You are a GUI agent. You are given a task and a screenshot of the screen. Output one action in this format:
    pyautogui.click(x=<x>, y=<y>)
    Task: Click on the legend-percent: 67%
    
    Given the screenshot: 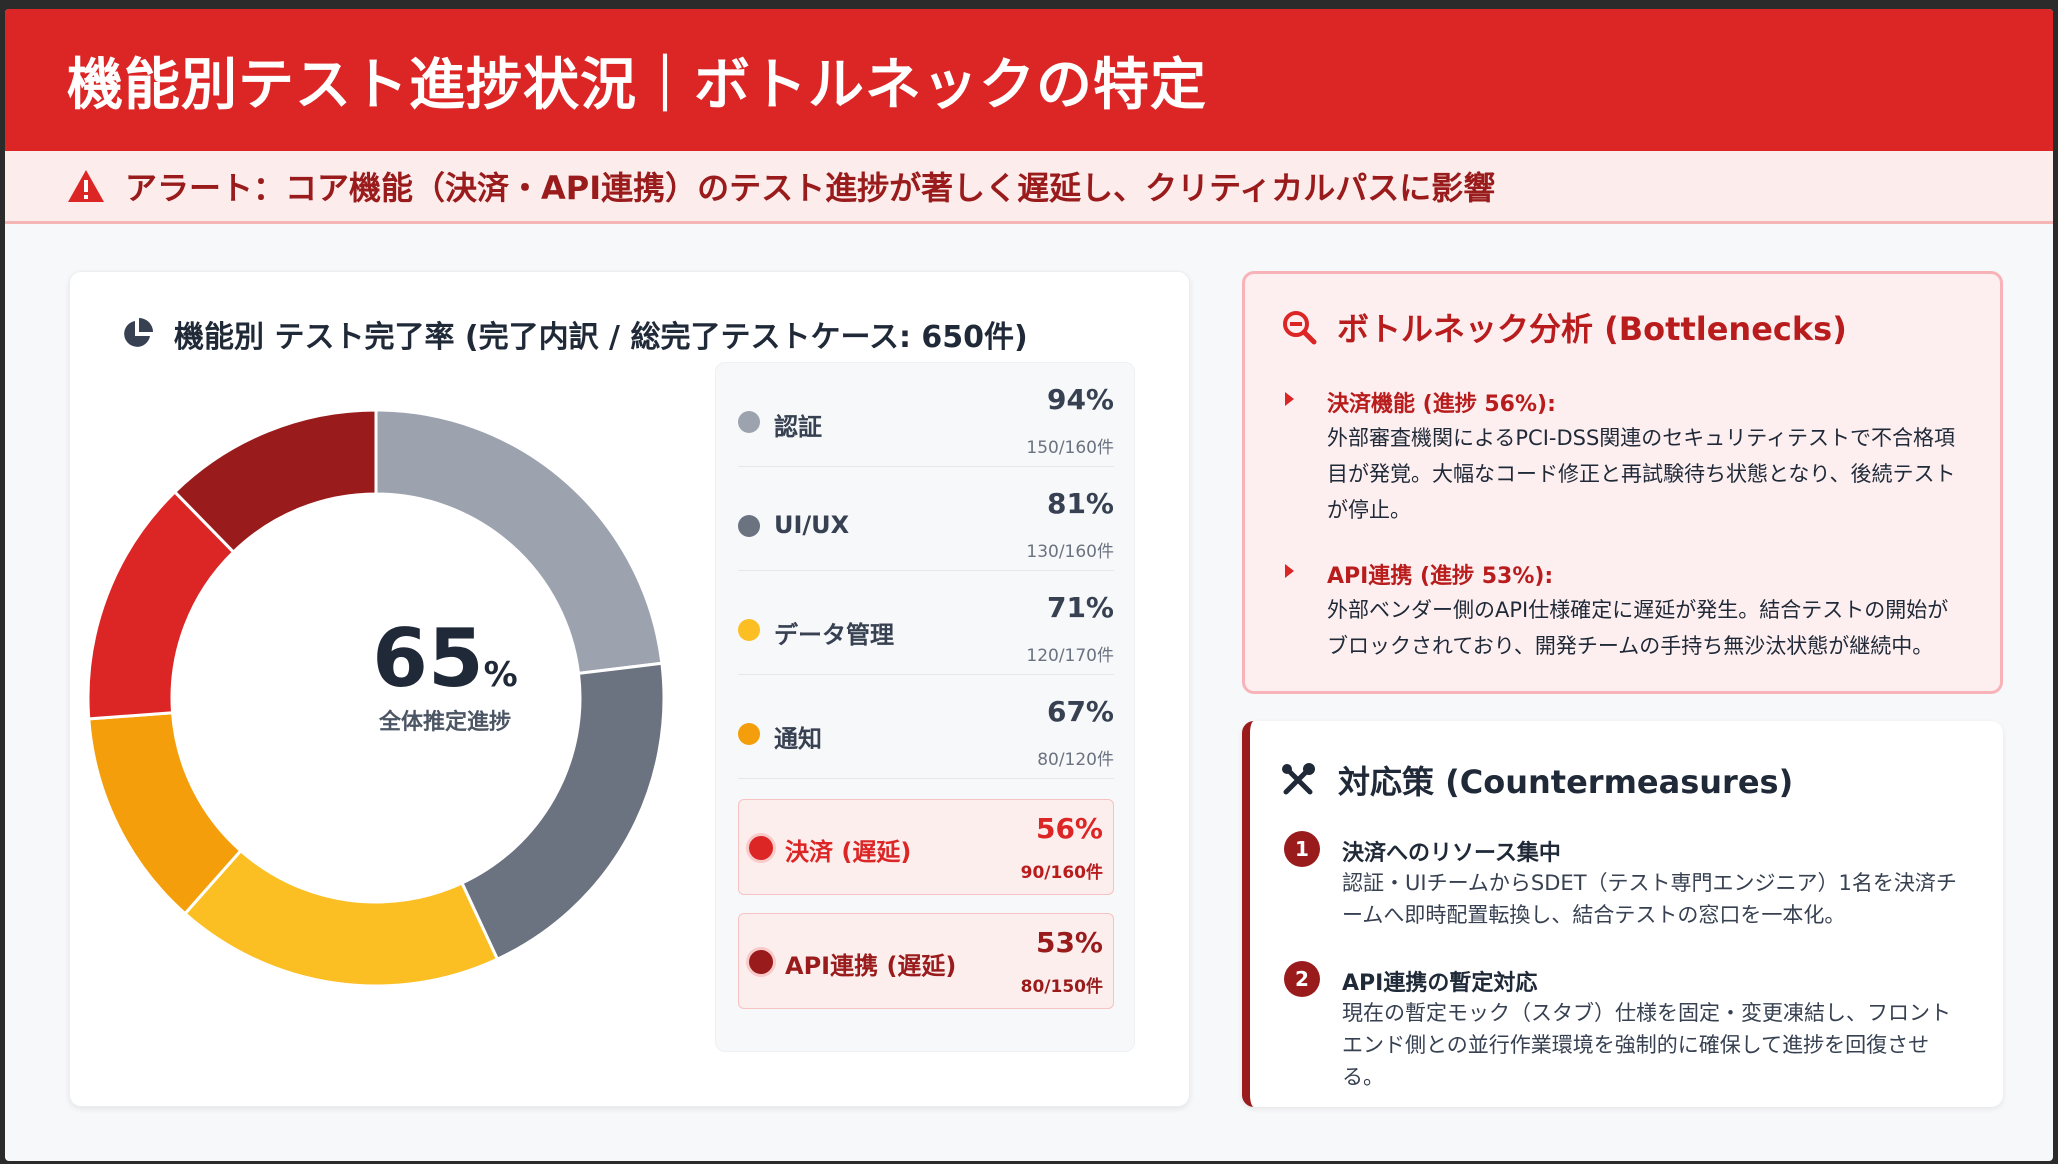 What is the action you would take?
    pyautogui.click(x=1080, y=711)
    